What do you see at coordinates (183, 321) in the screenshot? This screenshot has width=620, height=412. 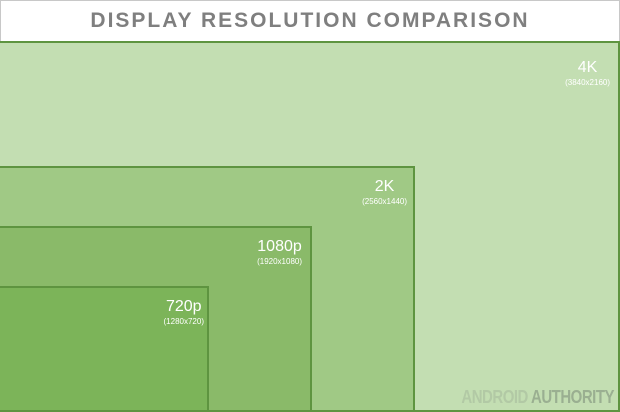 I see `resolution-dims: (1280x720)` at bounding box center [183, 321].